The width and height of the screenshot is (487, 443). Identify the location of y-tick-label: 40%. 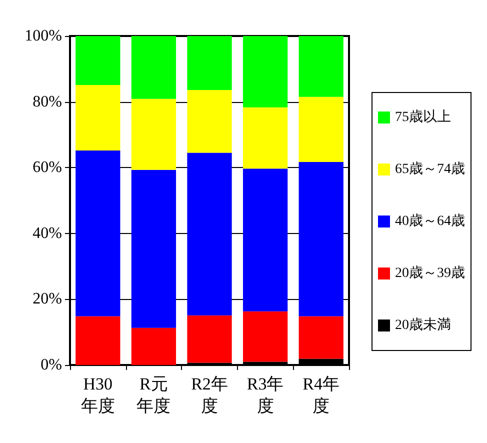
(47, 233).